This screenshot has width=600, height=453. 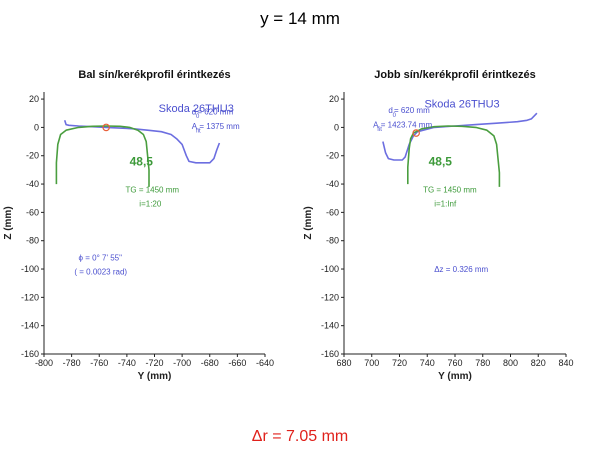 I want to click on right-wheel-profile-line, so click(x=460, y=136).